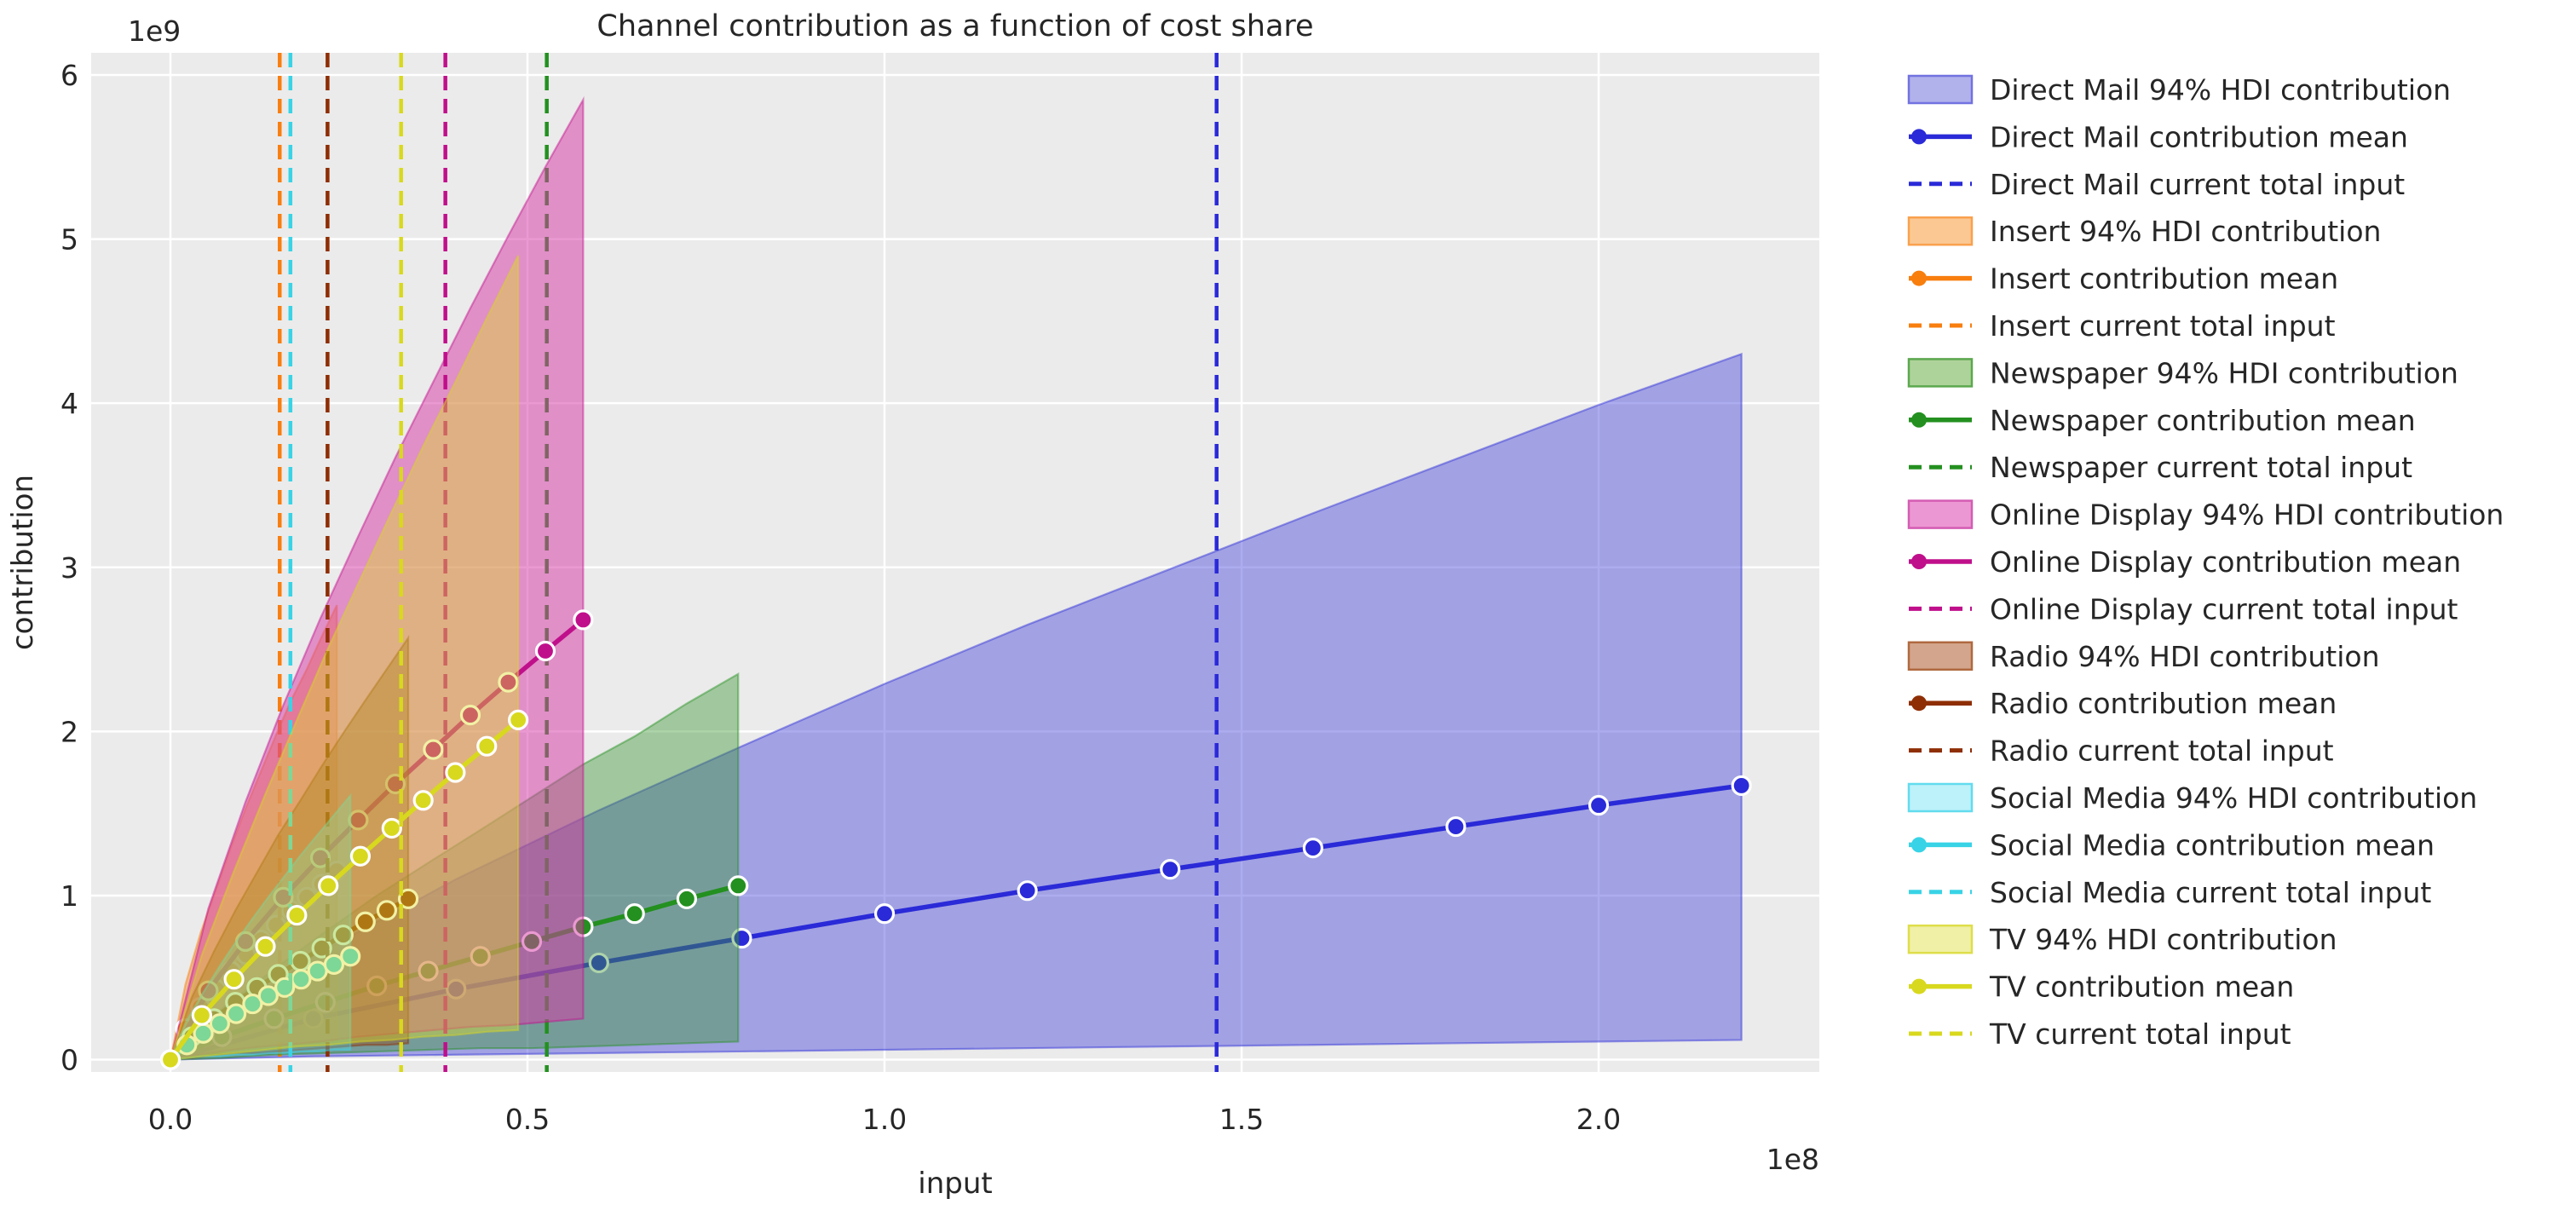 This screenshot has width=2576, height=1216. I want to click on online-display-hdi-band, so click(377, 578).